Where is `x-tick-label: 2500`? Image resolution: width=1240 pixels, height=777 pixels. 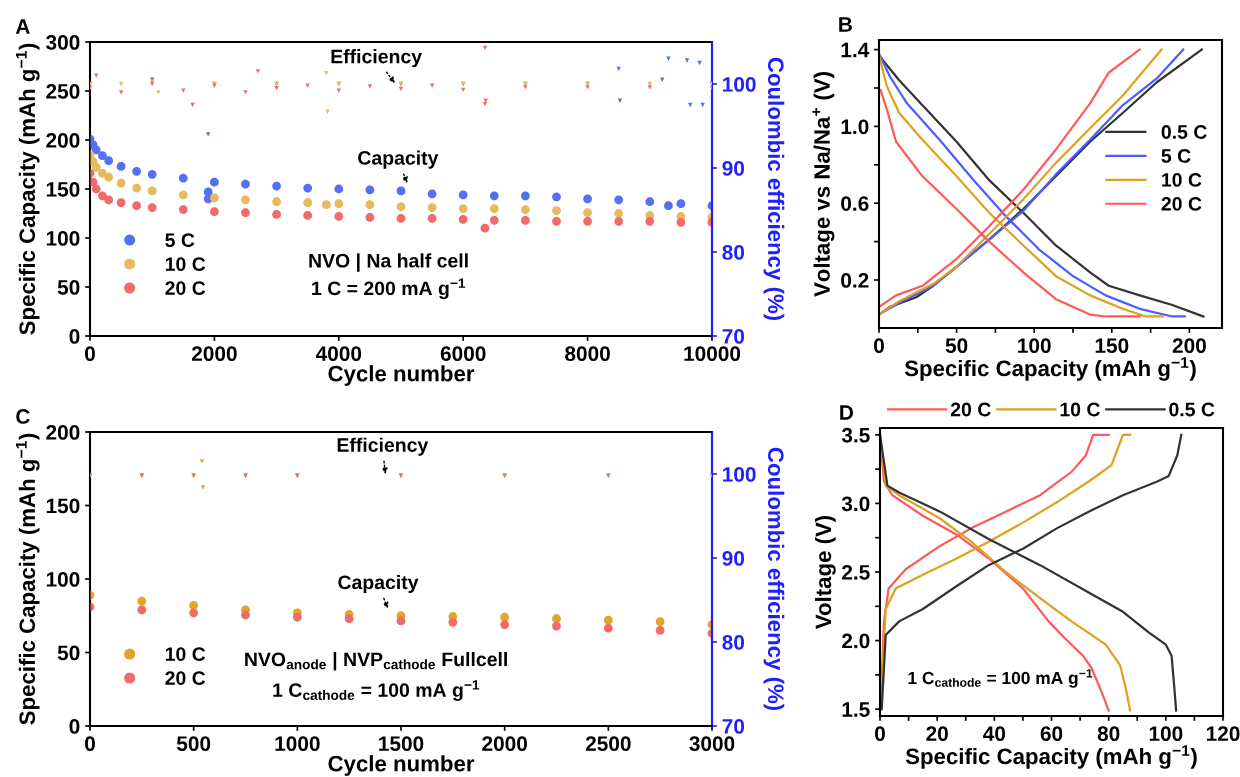 x-tick-label: 2500 is located at coordinates (608, 744).